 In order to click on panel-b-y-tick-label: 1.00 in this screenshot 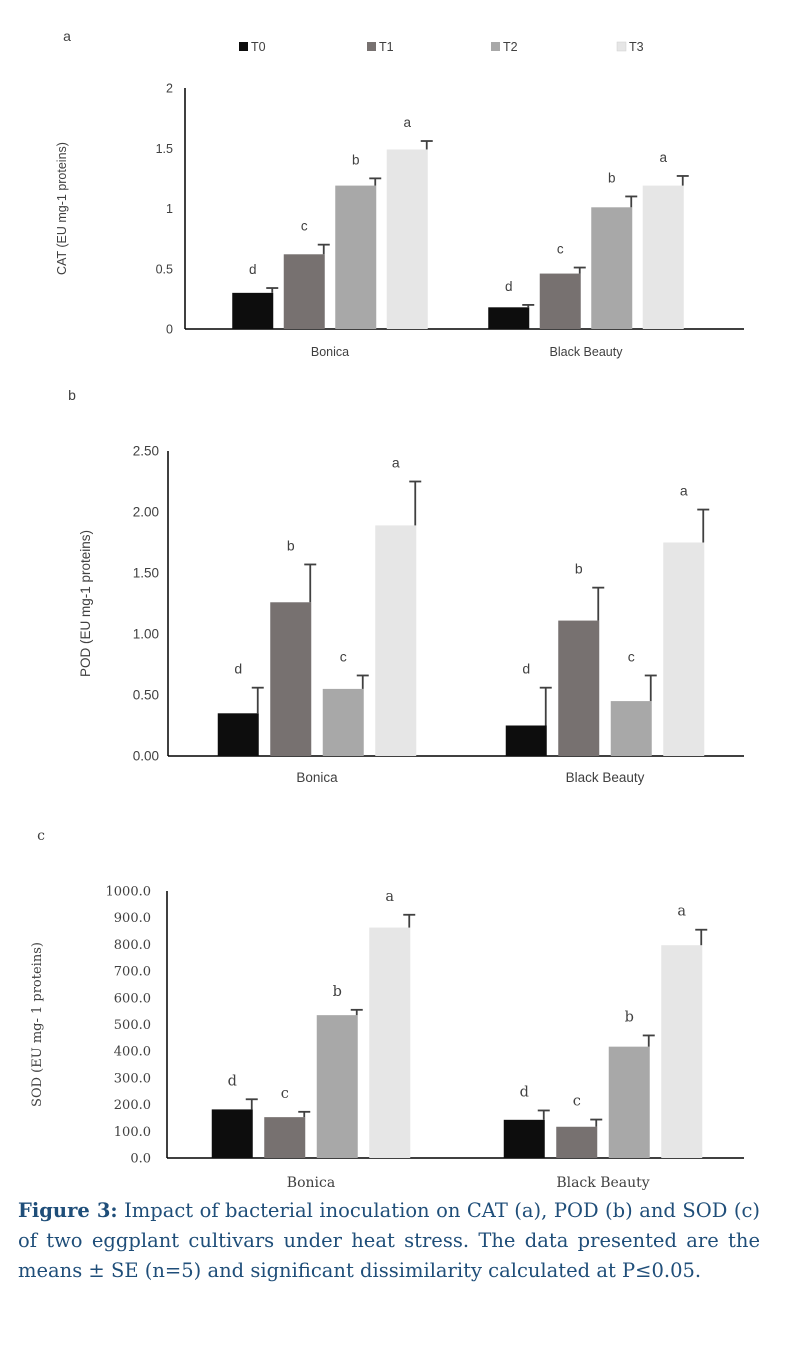, I will do `click(146, 634)`.